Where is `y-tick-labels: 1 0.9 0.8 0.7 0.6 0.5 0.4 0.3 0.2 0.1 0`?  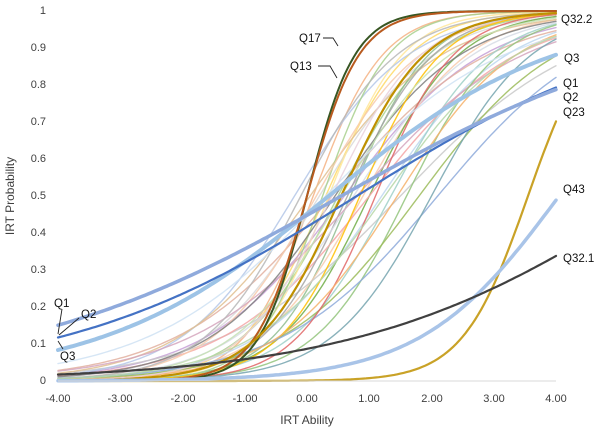 y-tick-labels: 1 0.9 0.8 0.7 0.6 0.5 0.4 0.3 0.2 0.1 0 is located at coordinates (38, 196).